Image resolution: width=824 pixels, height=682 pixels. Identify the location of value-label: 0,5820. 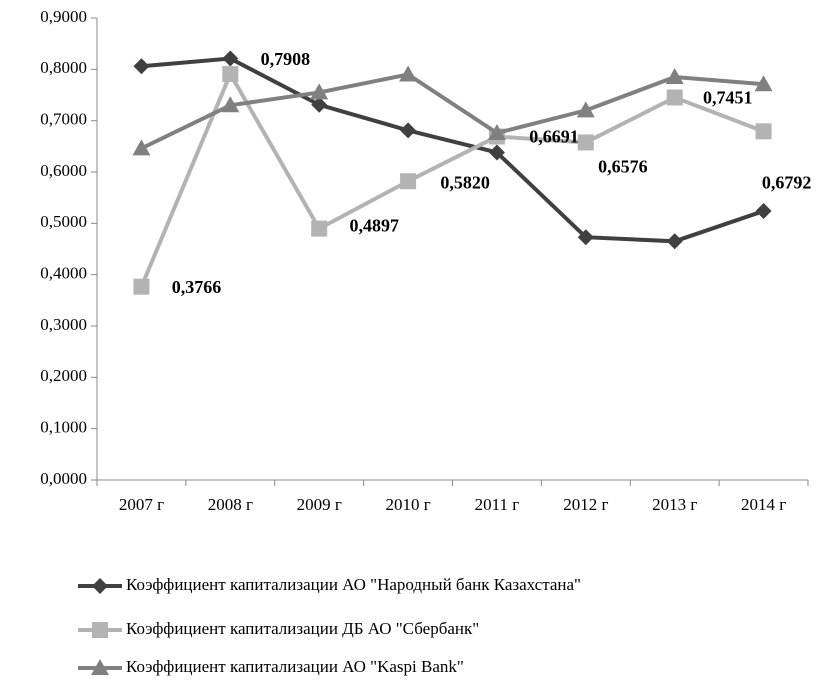
(465, 182).